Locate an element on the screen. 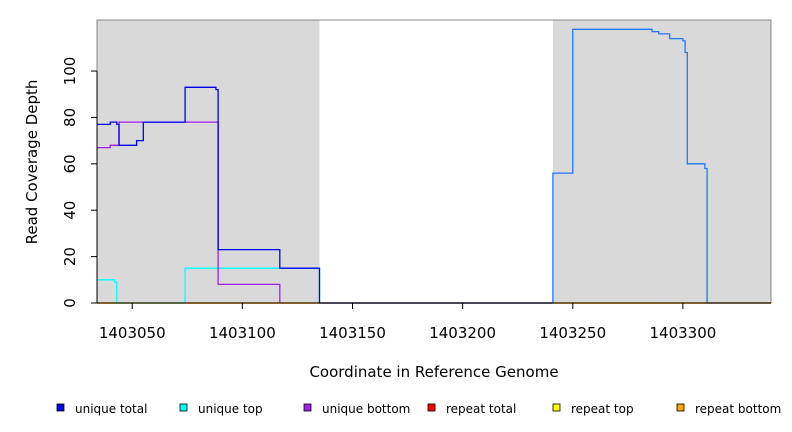 The height and width of the screenshot is (432, 792). legend-item-repeat-total: repeat total is located at coordinates (471, 409).